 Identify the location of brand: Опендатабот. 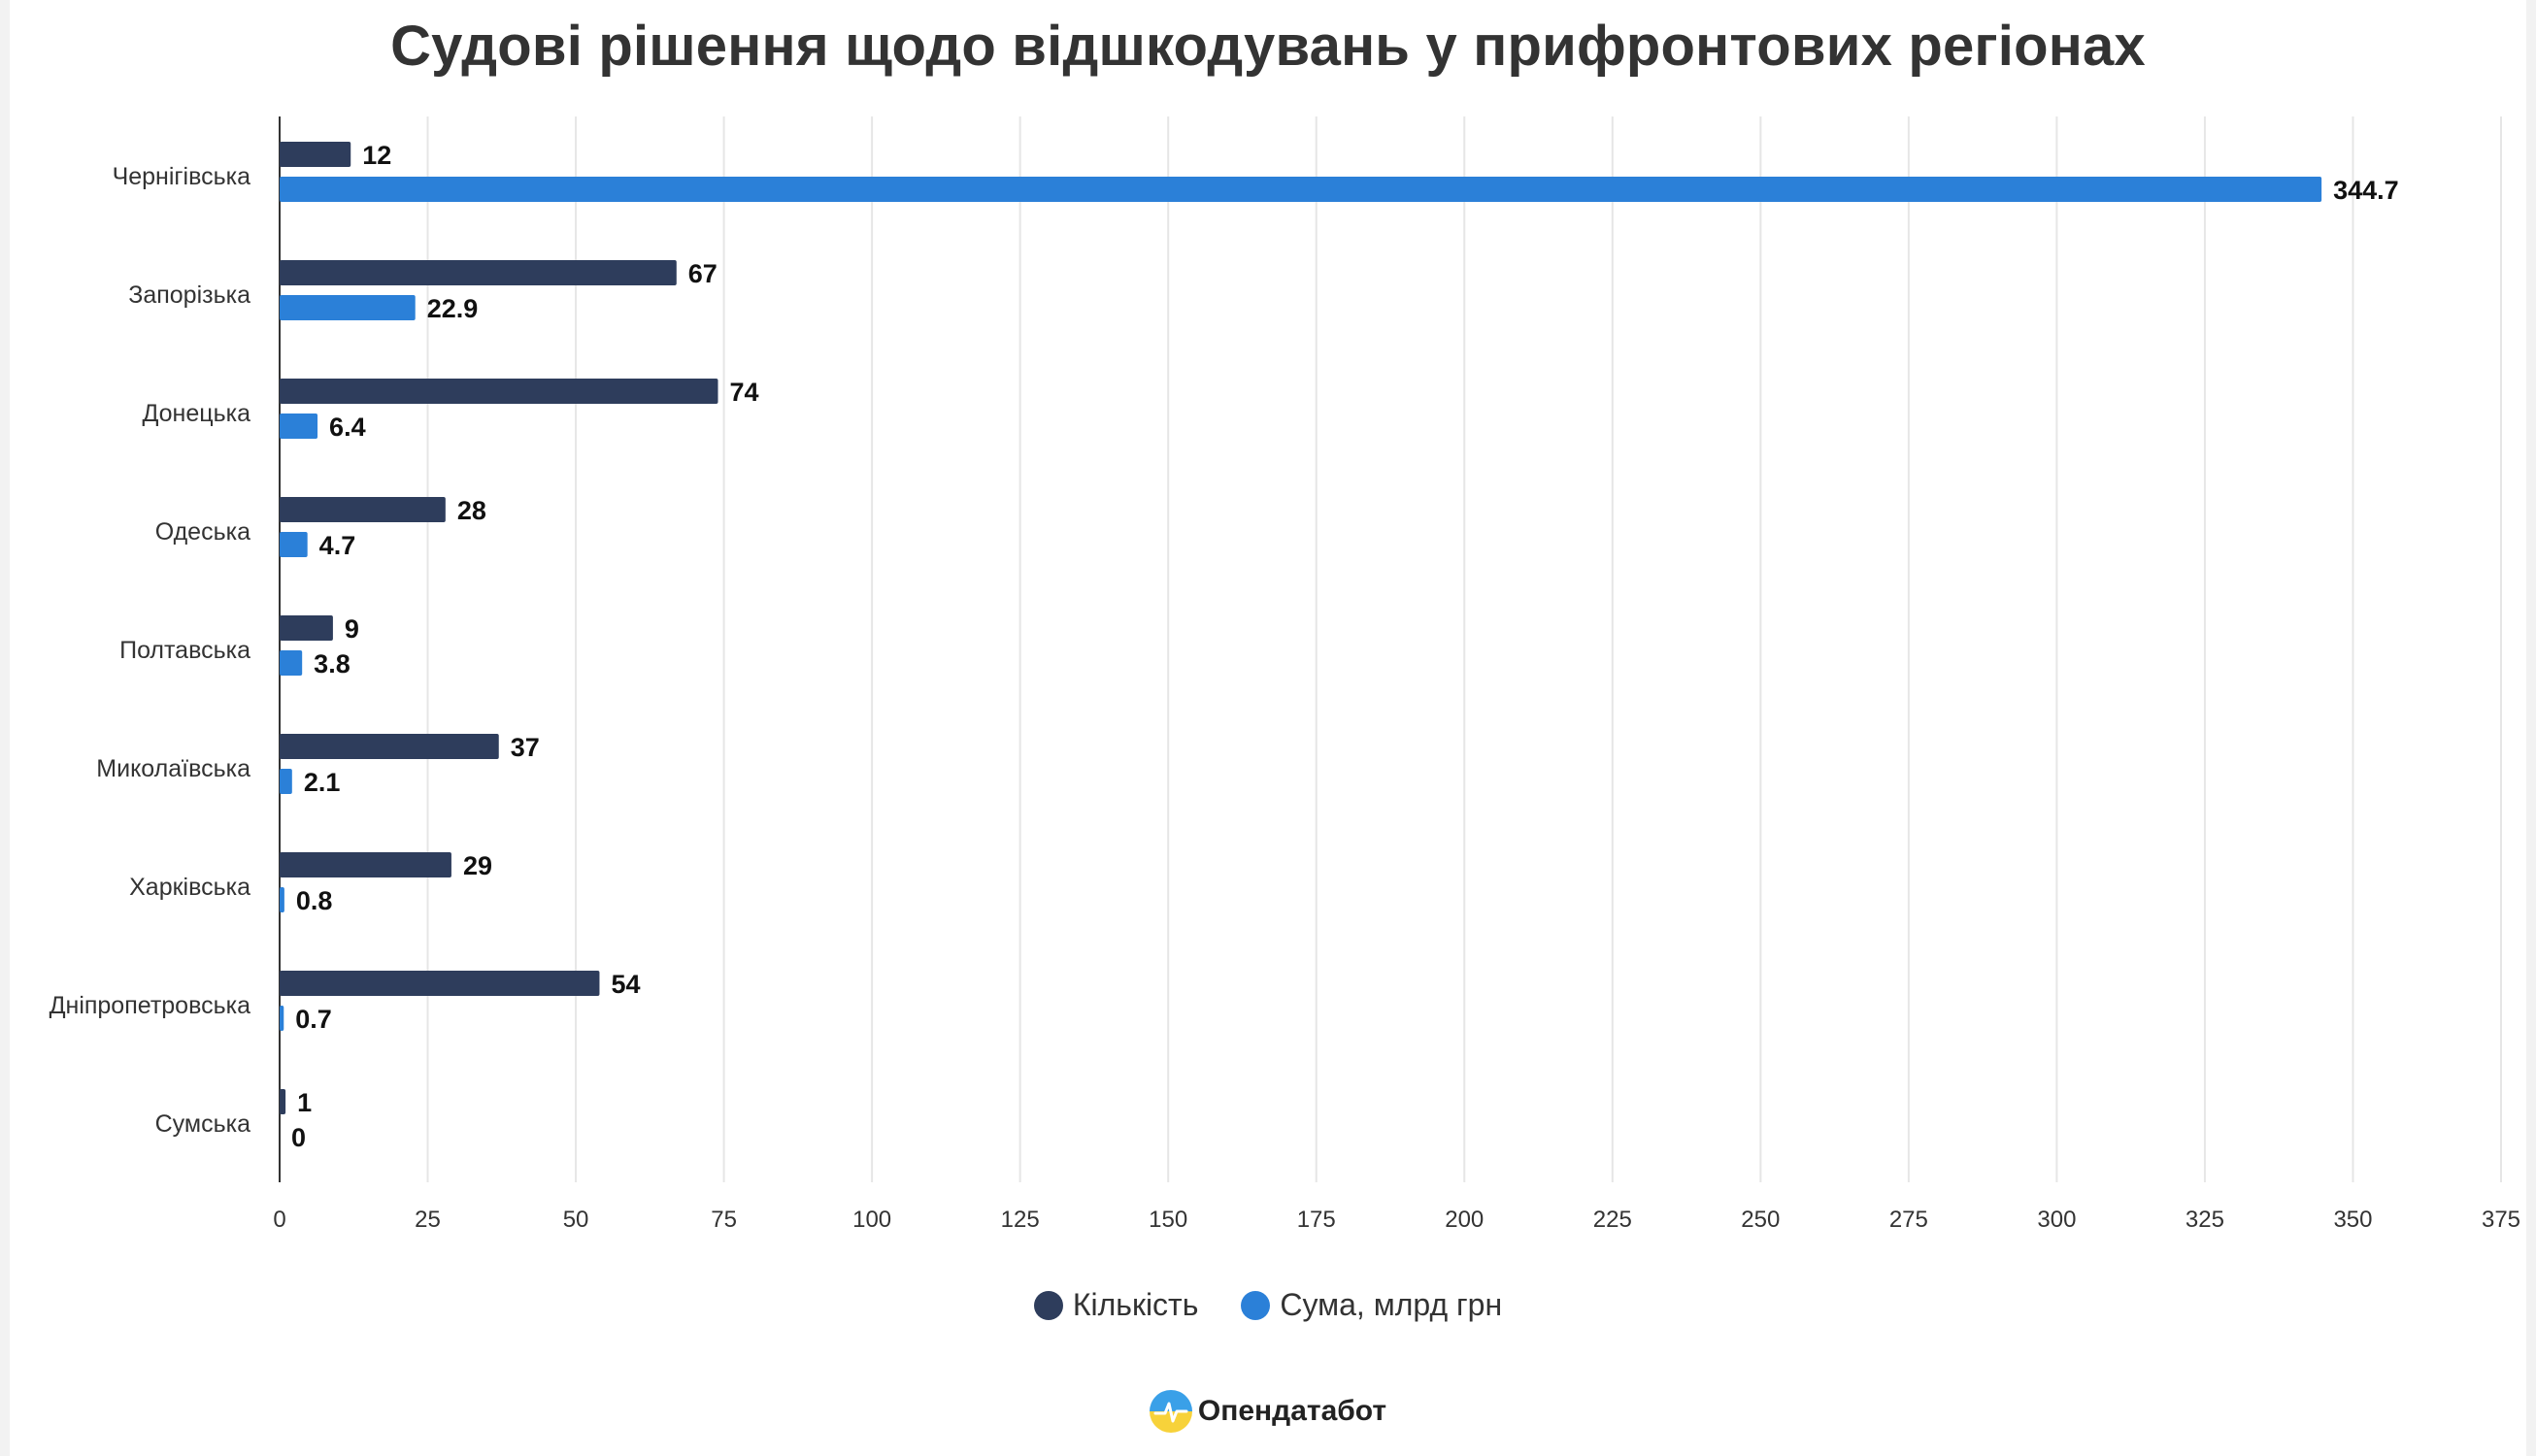
(1268, 1411).